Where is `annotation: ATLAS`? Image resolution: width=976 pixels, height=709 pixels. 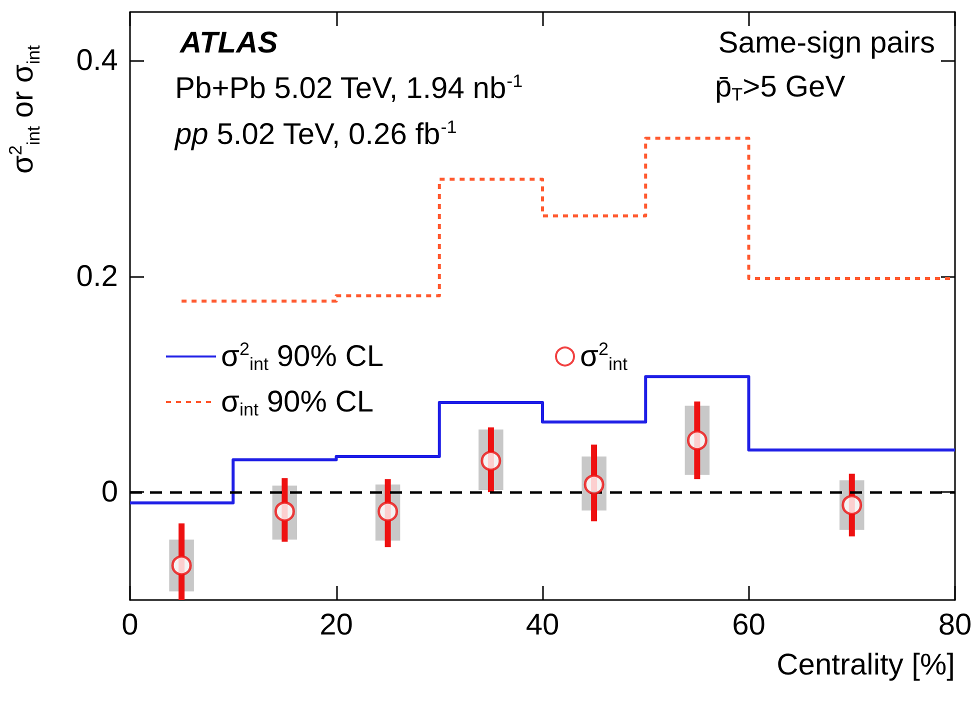 annotation: ATLAS is located at coordinates (228, 43).